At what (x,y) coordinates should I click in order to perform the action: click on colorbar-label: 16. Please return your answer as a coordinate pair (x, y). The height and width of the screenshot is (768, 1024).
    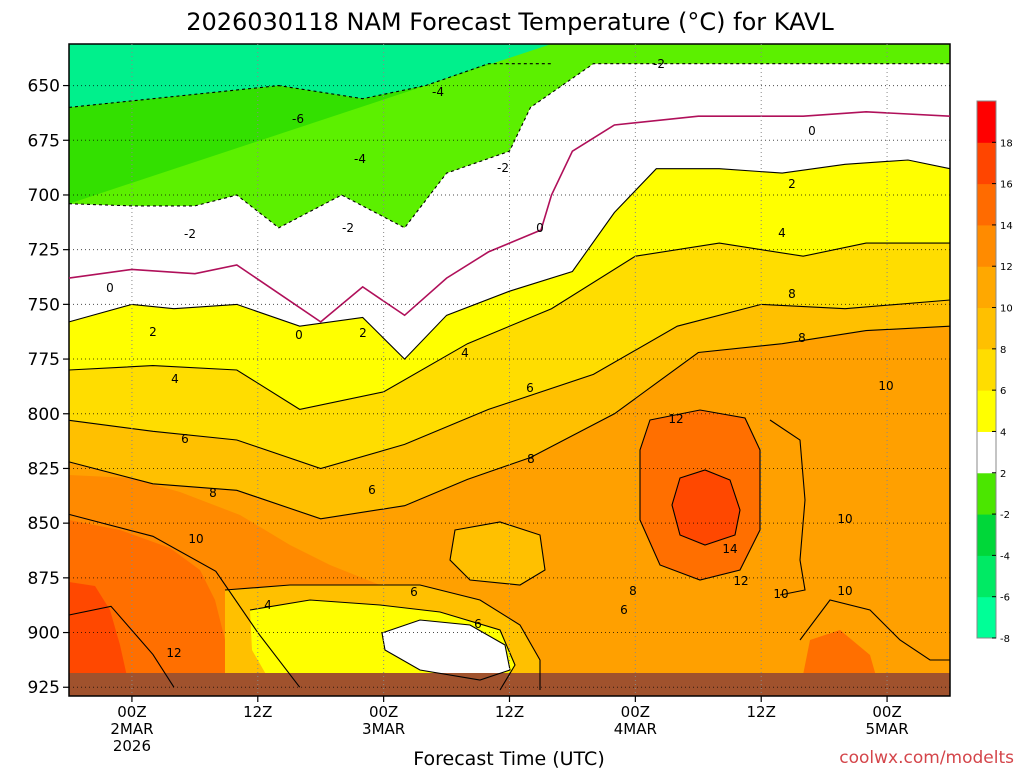
    Looking at the image, I should click on (1006, 185).